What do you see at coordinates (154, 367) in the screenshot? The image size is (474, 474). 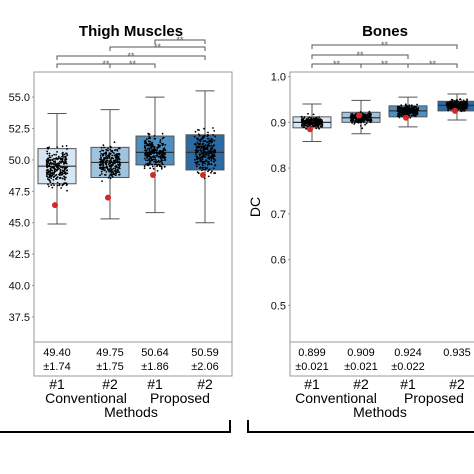 I see `stat-sd: ±1.86` at bounding box center [154, 367].